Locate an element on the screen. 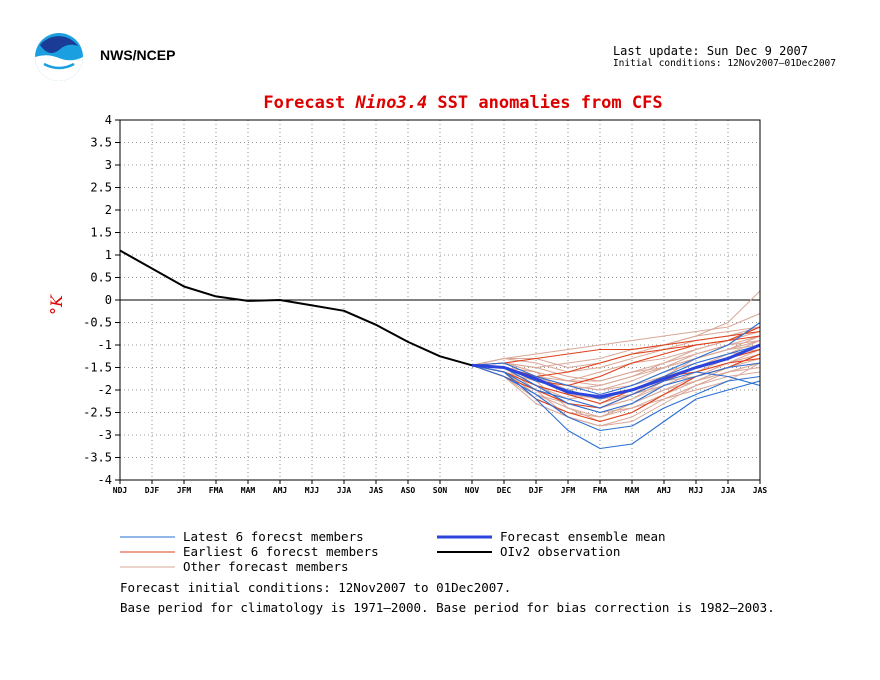  chart-title-part-3: SST anomalies from CFS is located at coordinates (544, 103).